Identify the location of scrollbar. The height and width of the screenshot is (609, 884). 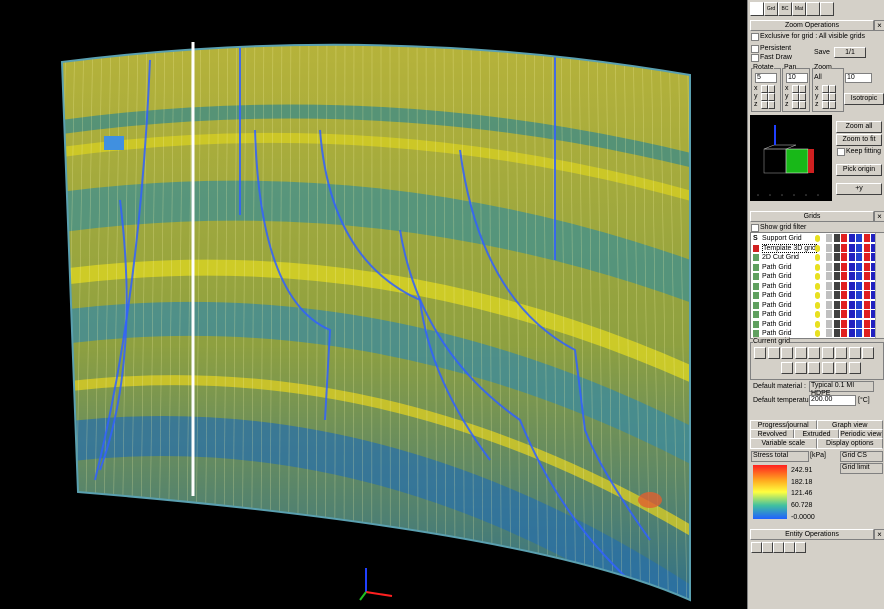
(879, 285).